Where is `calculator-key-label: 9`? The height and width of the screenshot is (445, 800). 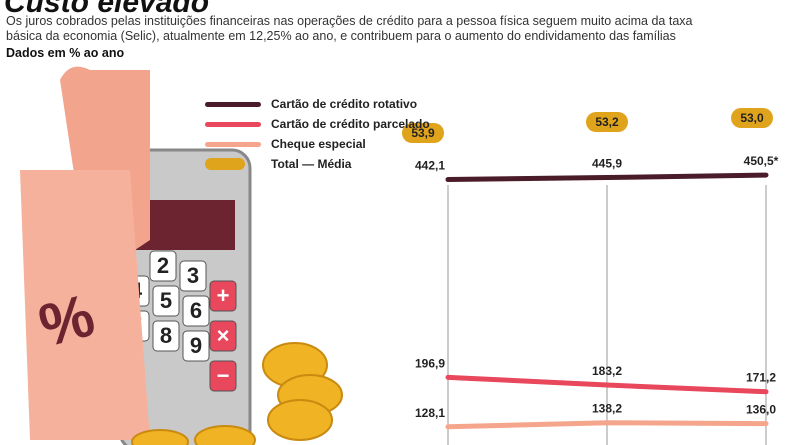
calculator-key-label: 9 is located at coordinates (196, 345).